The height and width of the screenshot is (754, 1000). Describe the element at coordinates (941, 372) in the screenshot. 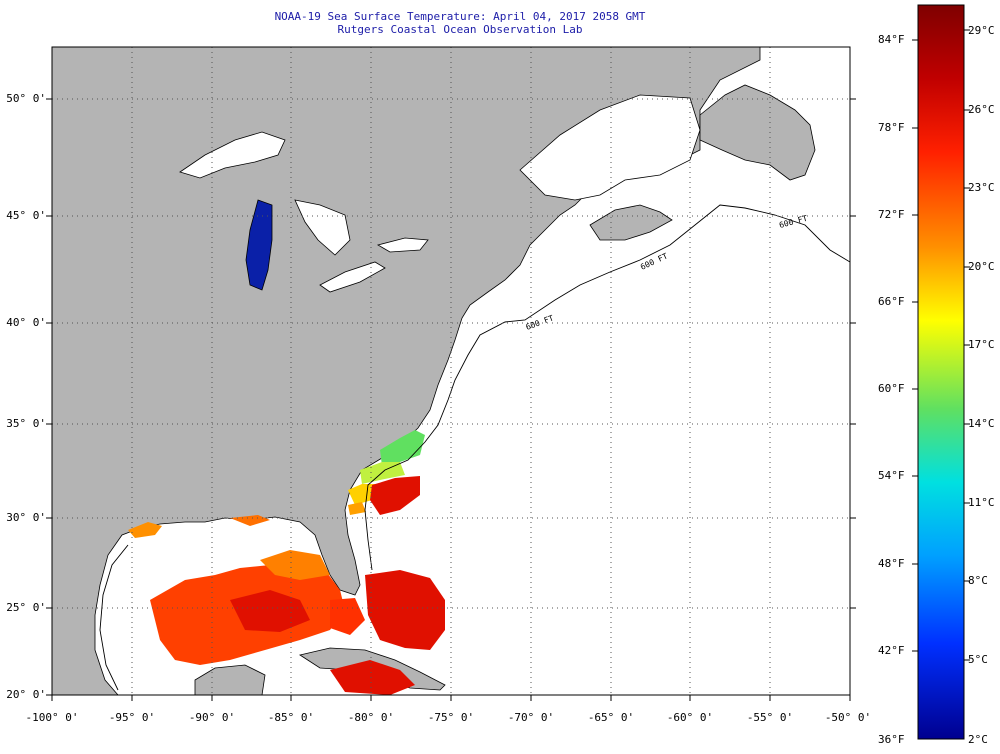

I see `colorbar` at that location.